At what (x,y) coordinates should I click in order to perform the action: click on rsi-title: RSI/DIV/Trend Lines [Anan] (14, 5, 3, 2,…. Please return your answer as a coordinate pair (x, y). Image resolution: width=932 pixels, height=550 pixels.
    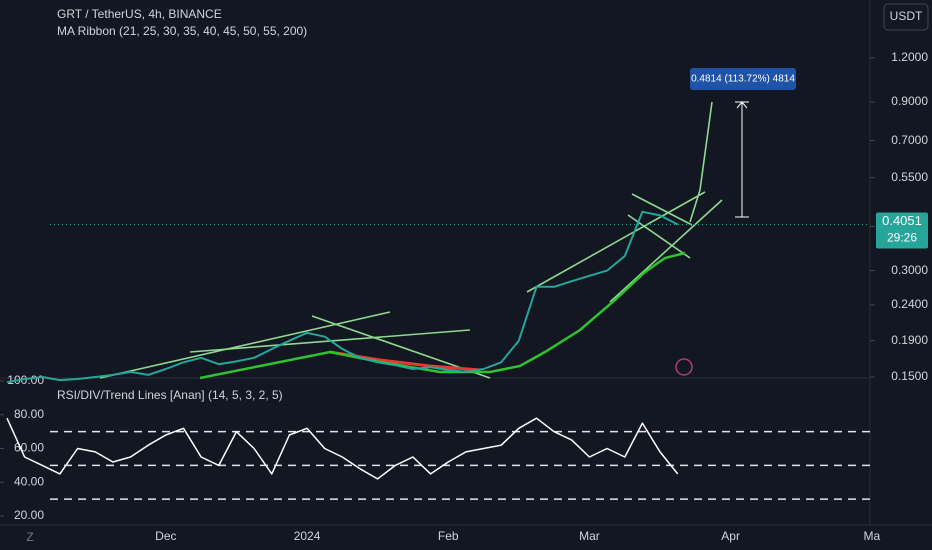
    Looking at the image, I should click on (170, 395).